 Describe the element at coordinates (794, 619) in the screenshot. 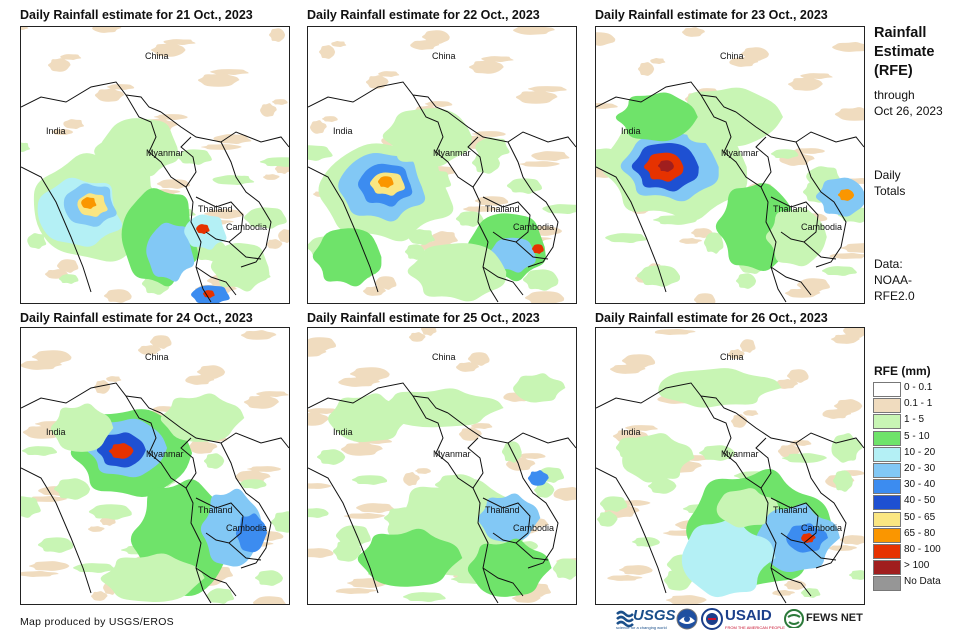

I see `fewsnet-globe-icon` at that location.